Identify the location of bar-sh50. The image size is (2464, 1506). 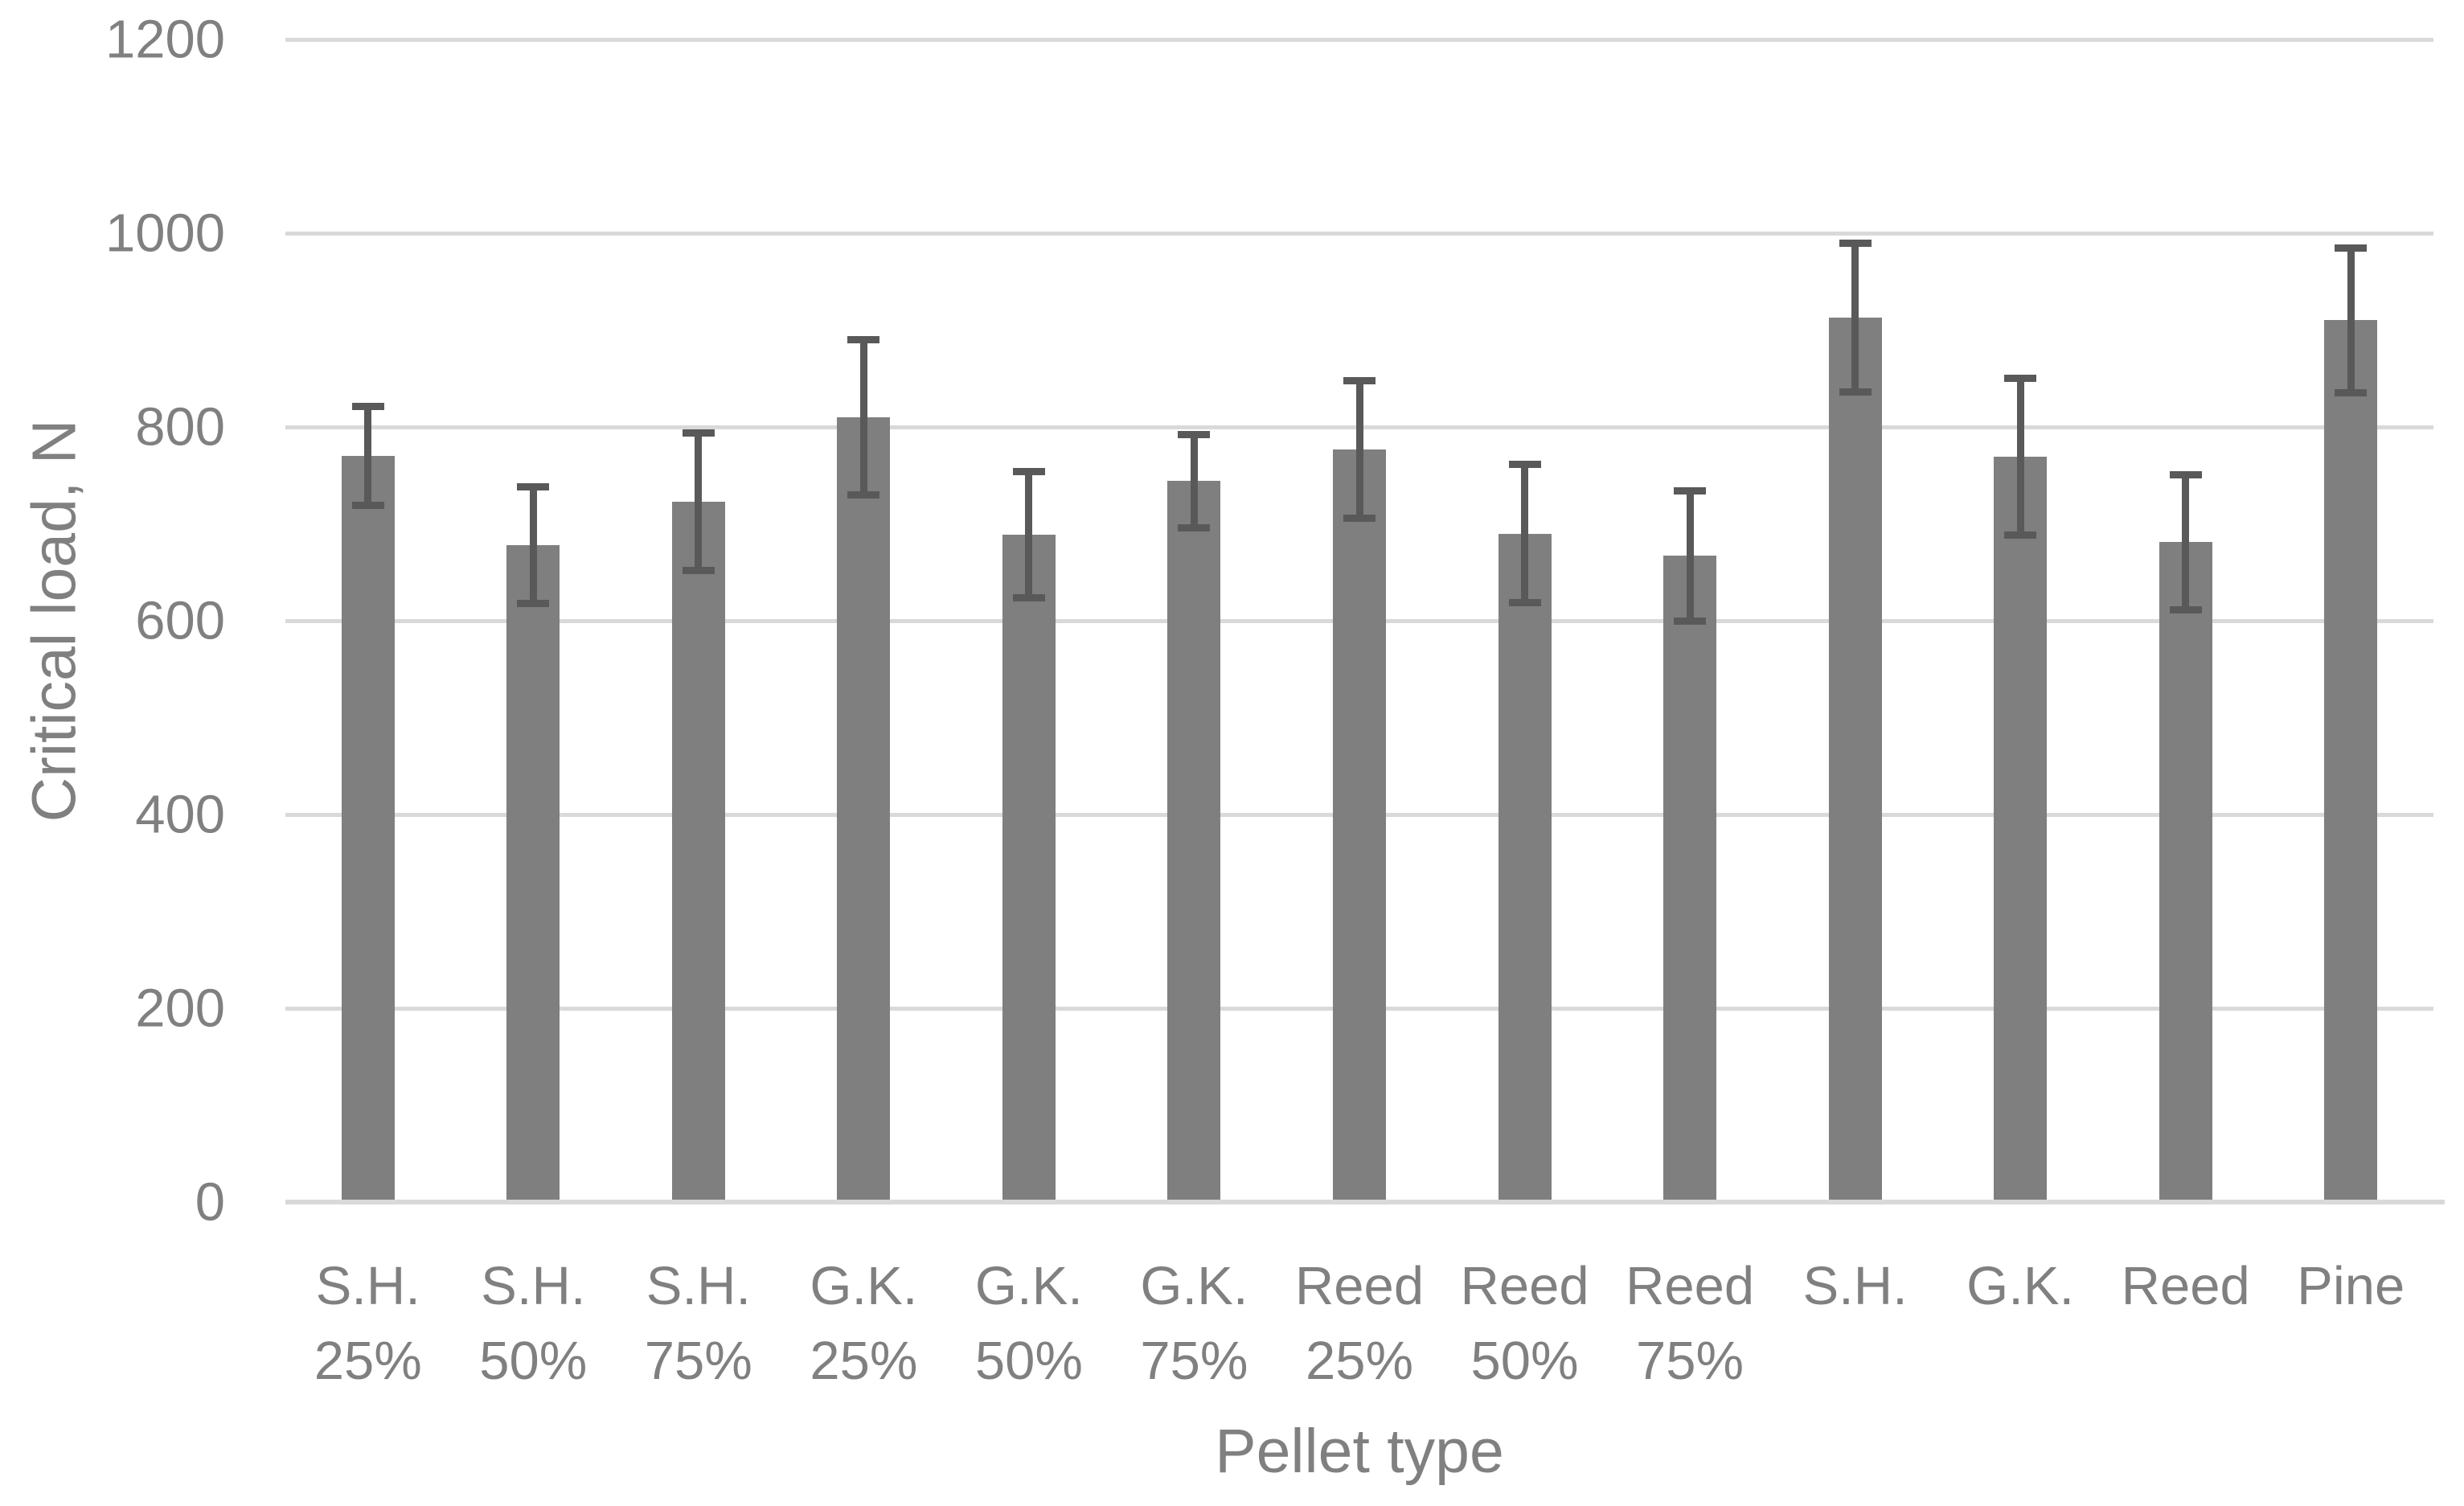
(533, 872).